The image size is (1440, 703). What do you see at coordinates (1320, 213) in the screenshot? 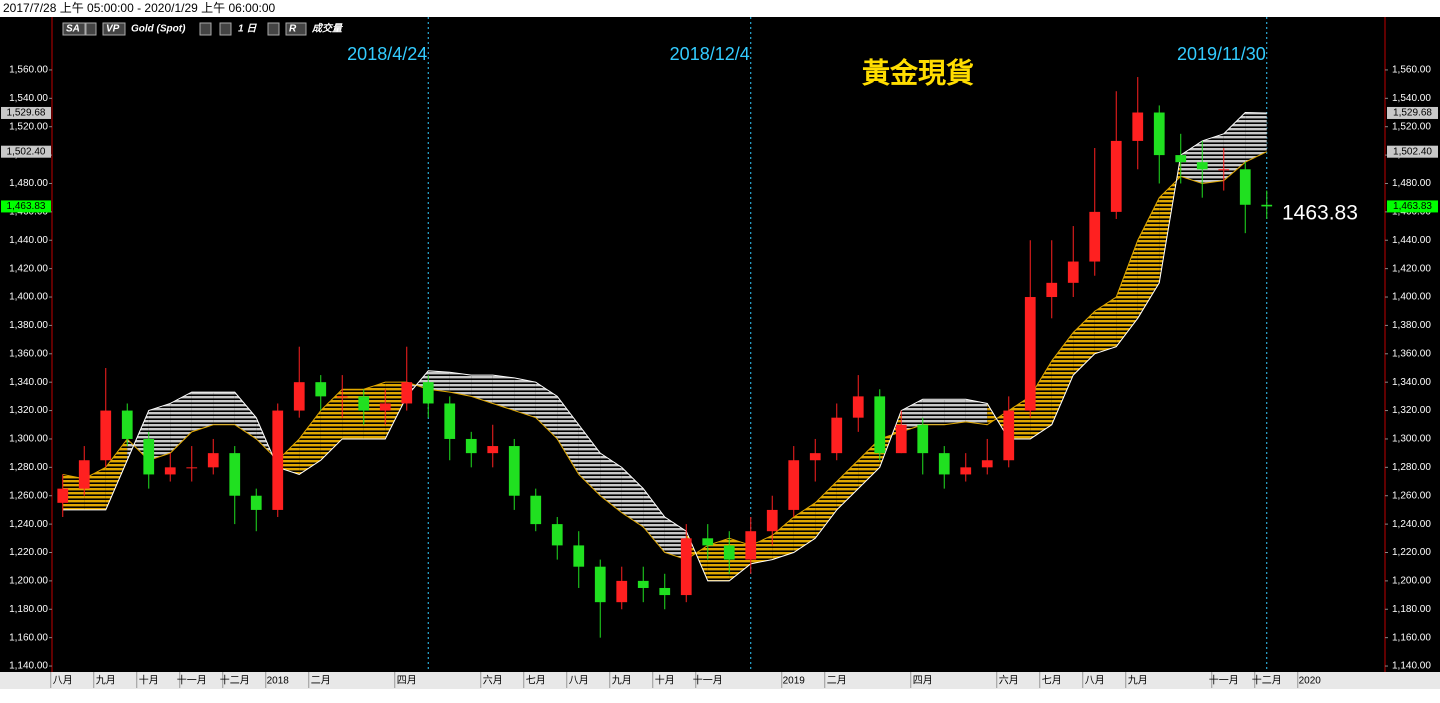
I see `price-label: 1463.83` at bounding box center [1320, 213].